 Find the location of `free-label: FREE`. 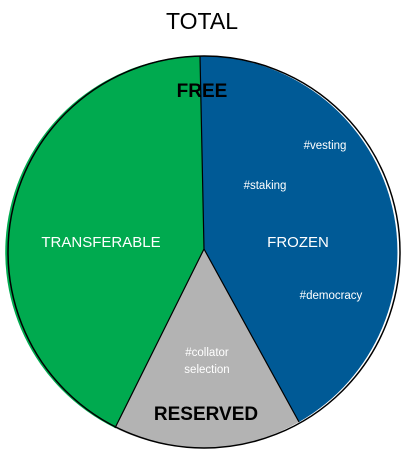

free-label: FREE is located at coordinates (202, 91).